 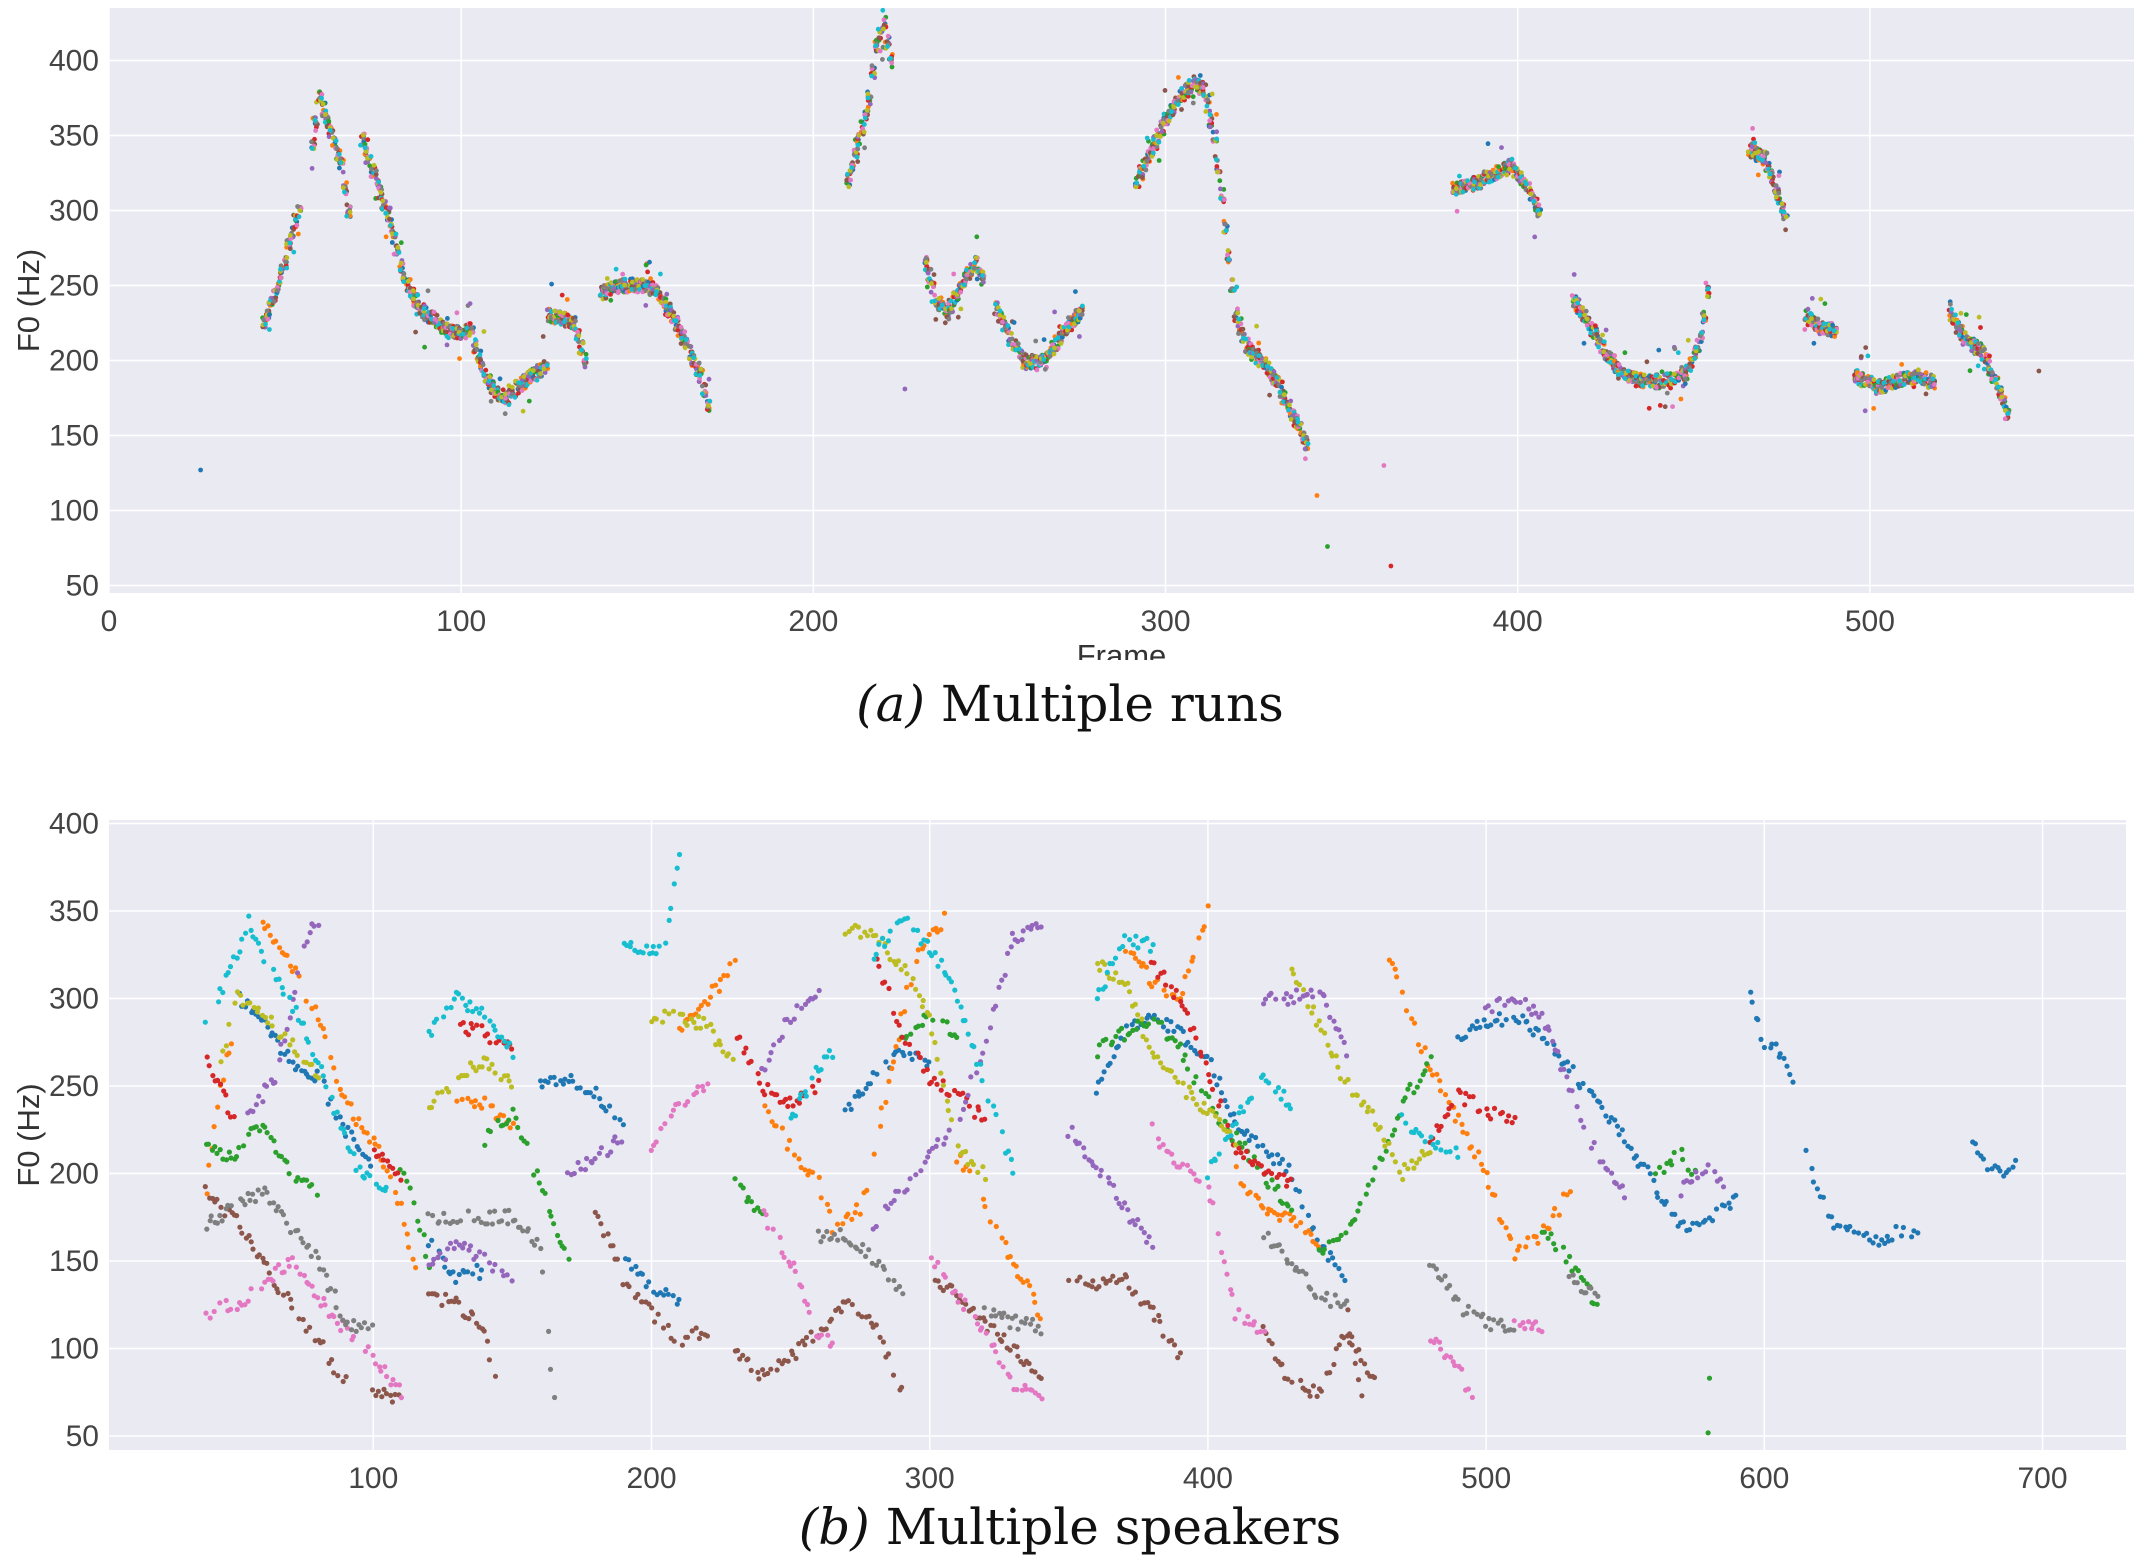 What do you see at coordinates (1070, 704) in the screenshot?
I see `caption-a: (a) Multiple runs` at bounding box center [1070, 704].